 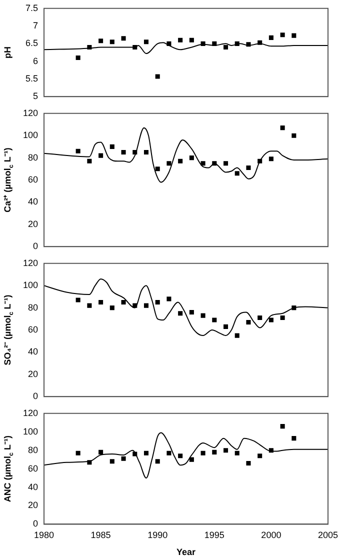 I want to click on y-tick-label: 5.5, so click(x=31, y=78).